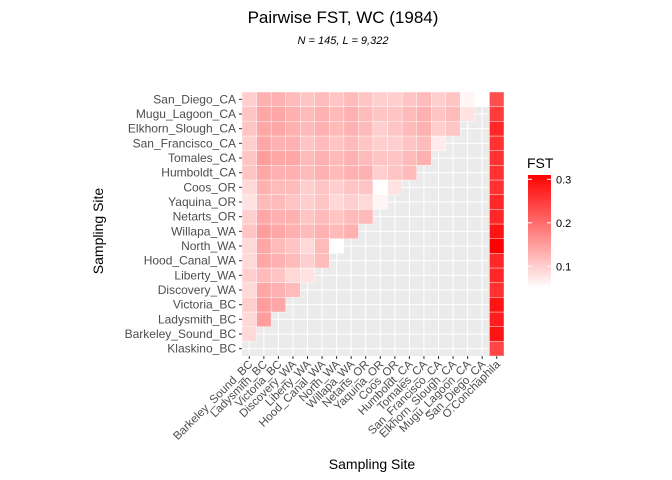 The height and width of the screenshot is (480, 672). I want to click on y-tick-label: Mugu_Lagoon_CA, so click(186, 114).